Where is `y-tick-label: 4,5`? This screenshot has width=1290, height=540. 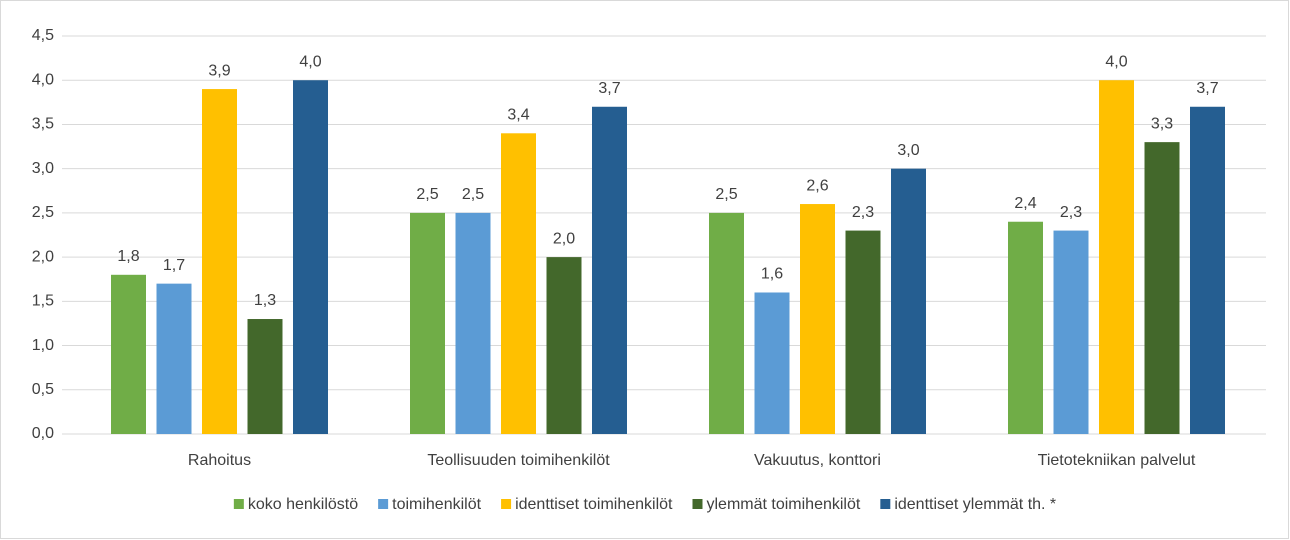 y-tick-label: 4,5 is located at coordinates (43, 35).